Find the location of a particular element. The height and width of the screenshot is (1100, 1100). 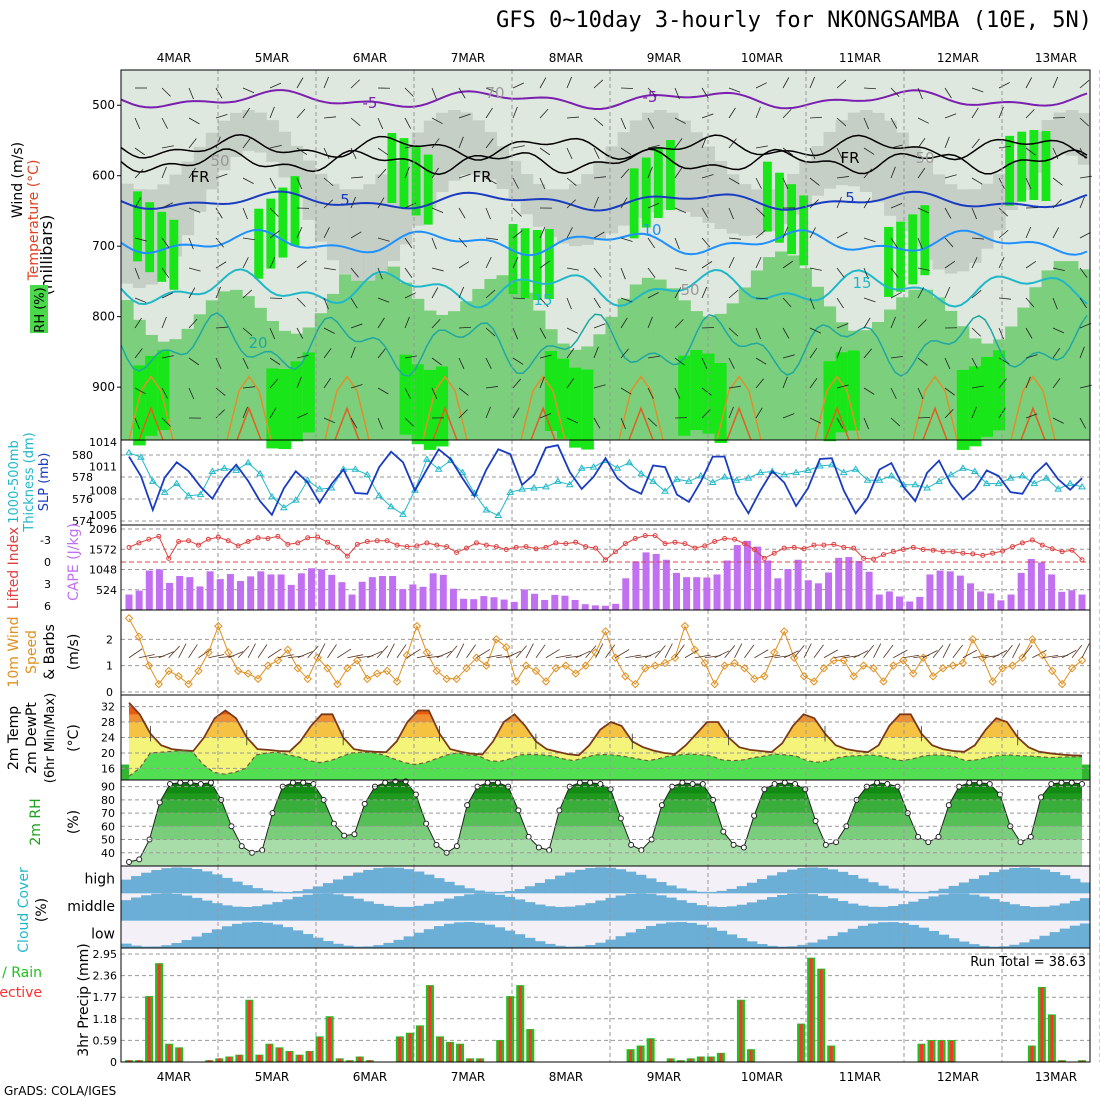

contour-label: 5 is located at coordinates (850, 198).